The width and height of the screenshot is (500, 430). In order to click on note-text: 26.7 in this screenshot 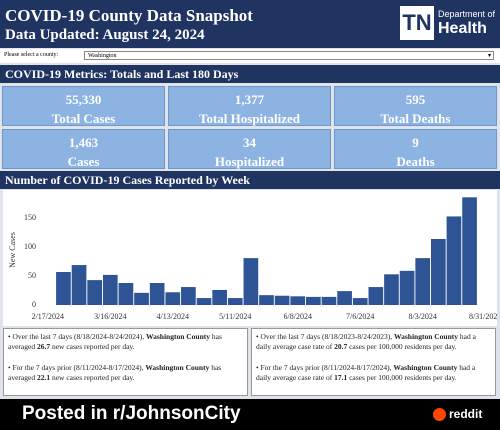, I will do `click(43, 346)`.